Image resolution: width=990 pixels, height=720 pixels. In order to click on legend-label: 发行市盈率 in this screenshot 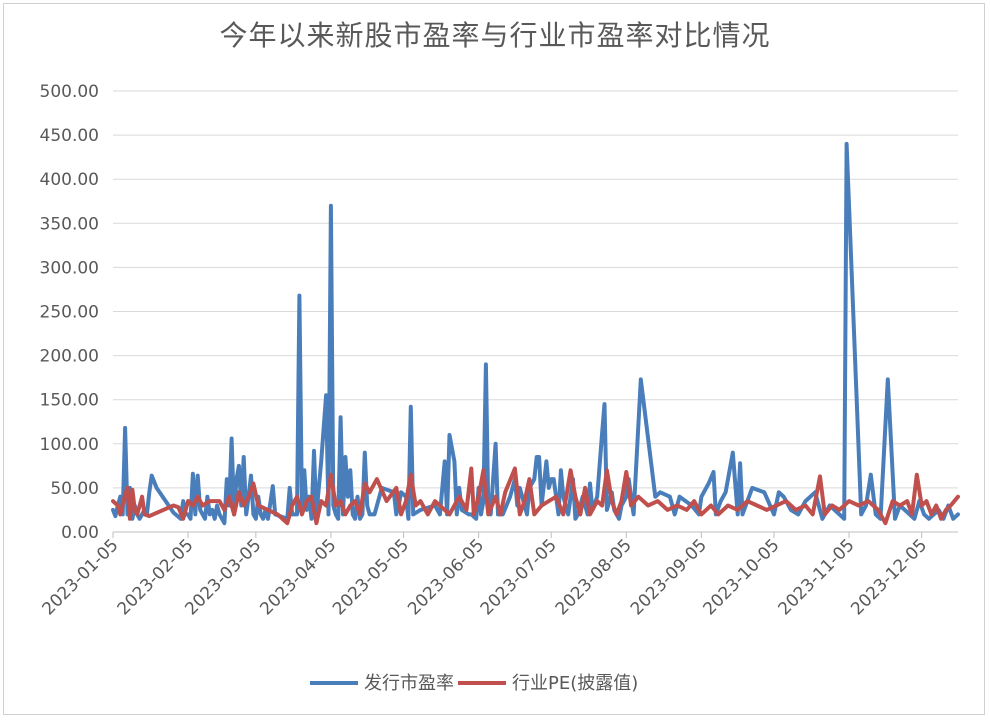, I will do `click(409, 683)`.